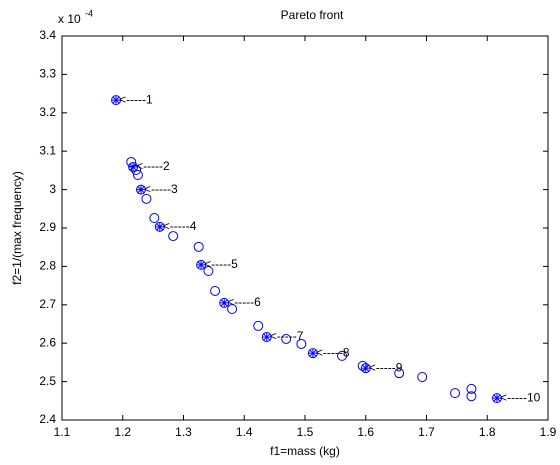  What do you see at coordinates (426, 432) in the screenshot?
I see `x-tick-label: 1.7` at bounding box center [426, 432].